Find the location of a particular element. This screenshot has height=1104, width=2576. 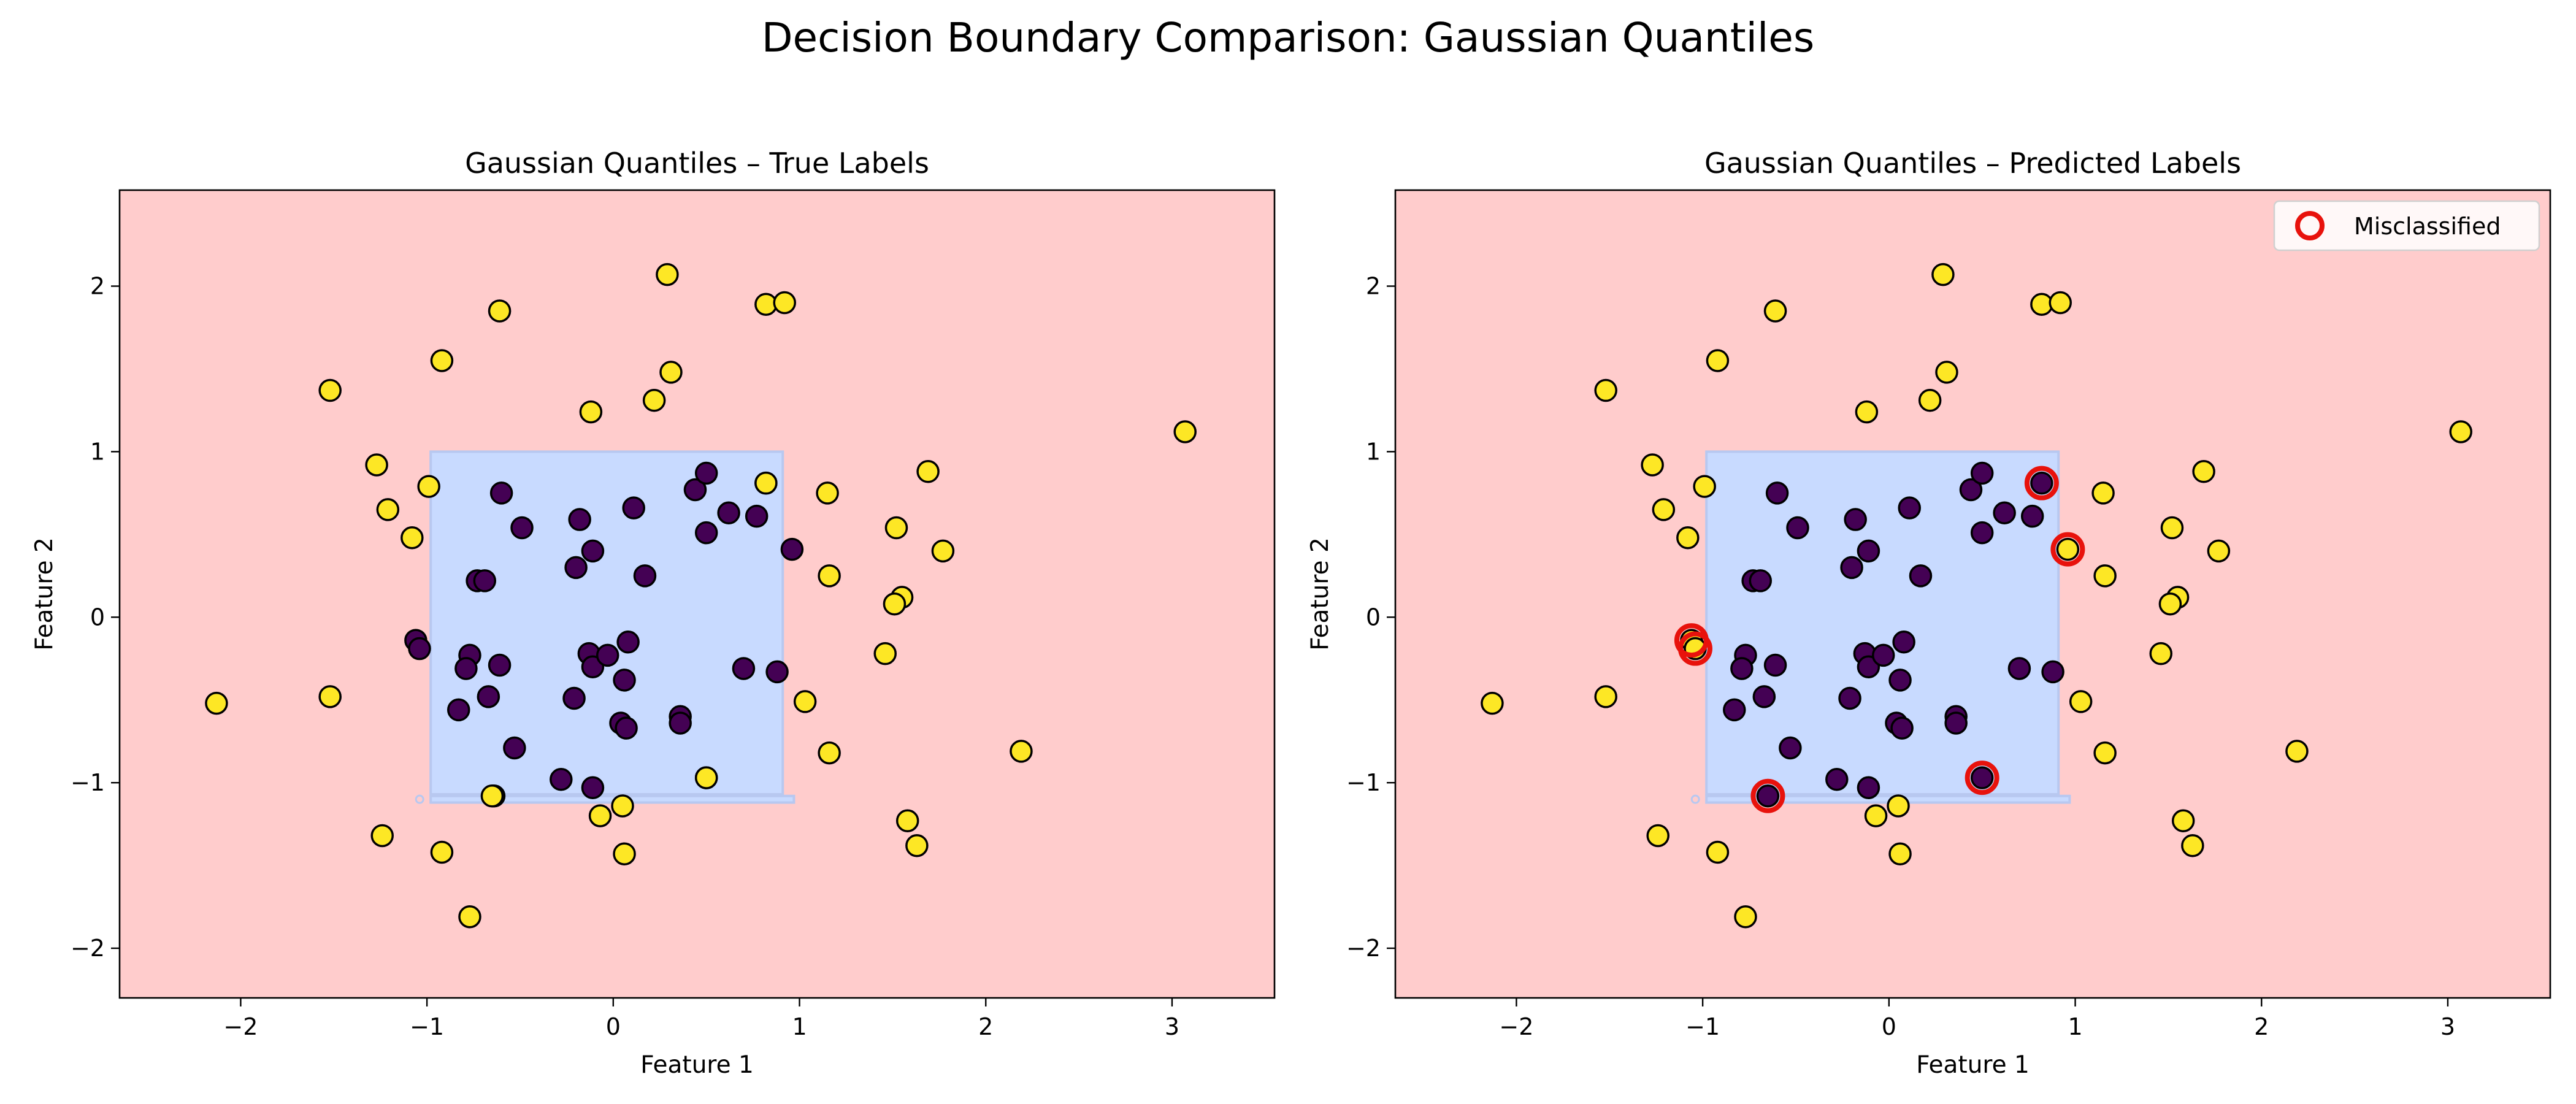

x-tick-label: −1 is located at coordinates (427, 1026).